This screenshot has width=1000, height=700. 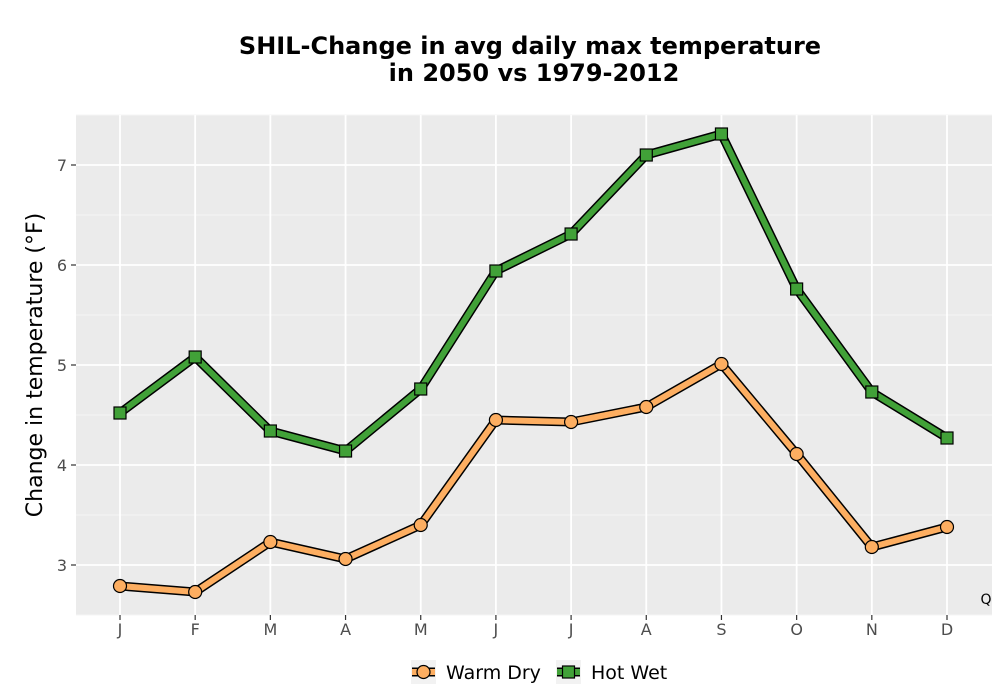 I want to click on chart-title-line-1: SHIL-Change in avg daily max temperature, so click(x=530, y=46).